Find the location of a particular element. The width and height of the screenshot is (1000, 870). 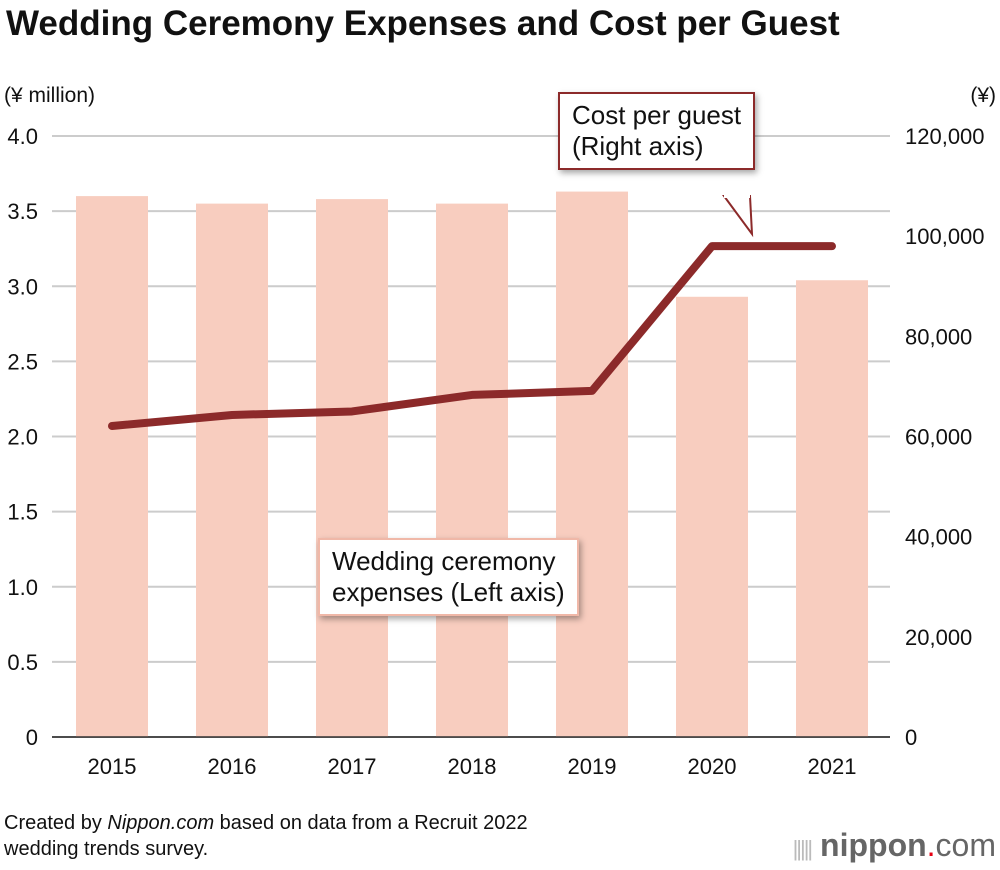

right-tick-label: 120,000 is located at coordinates (945, 136).